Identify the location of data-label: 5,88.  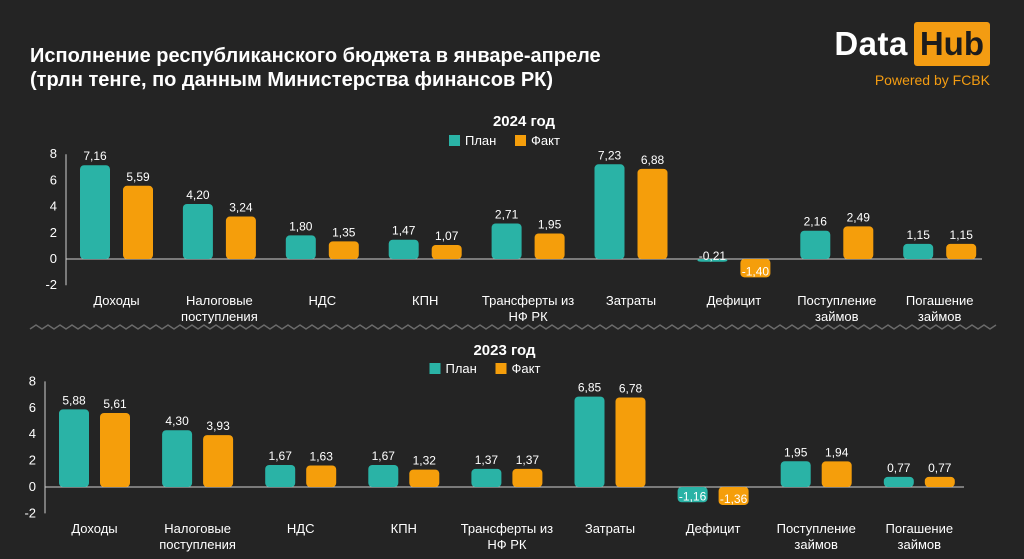
(74, 400).